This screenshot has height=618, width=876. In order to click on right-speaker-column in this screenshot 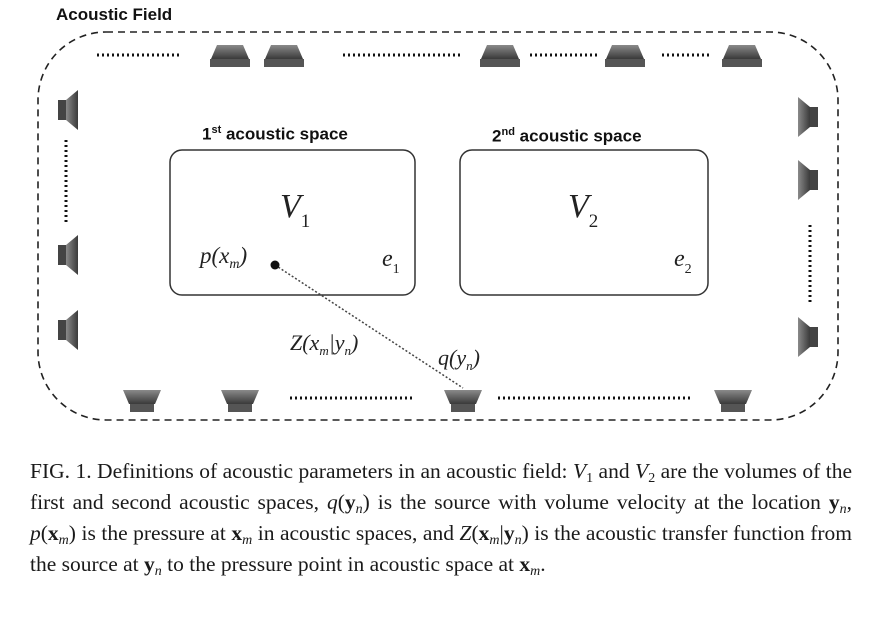, I will do `click(808, 227)`.